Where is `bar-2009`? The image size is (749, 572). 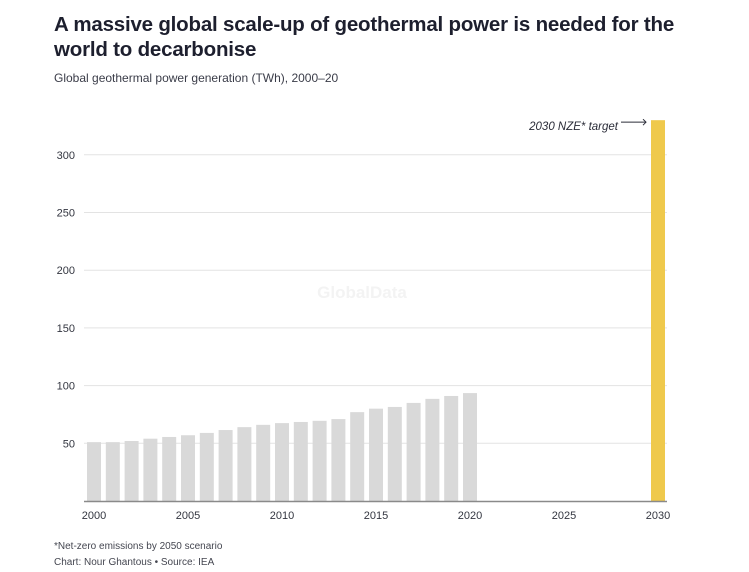 bar-2009 is located at coordinates (263, 462).